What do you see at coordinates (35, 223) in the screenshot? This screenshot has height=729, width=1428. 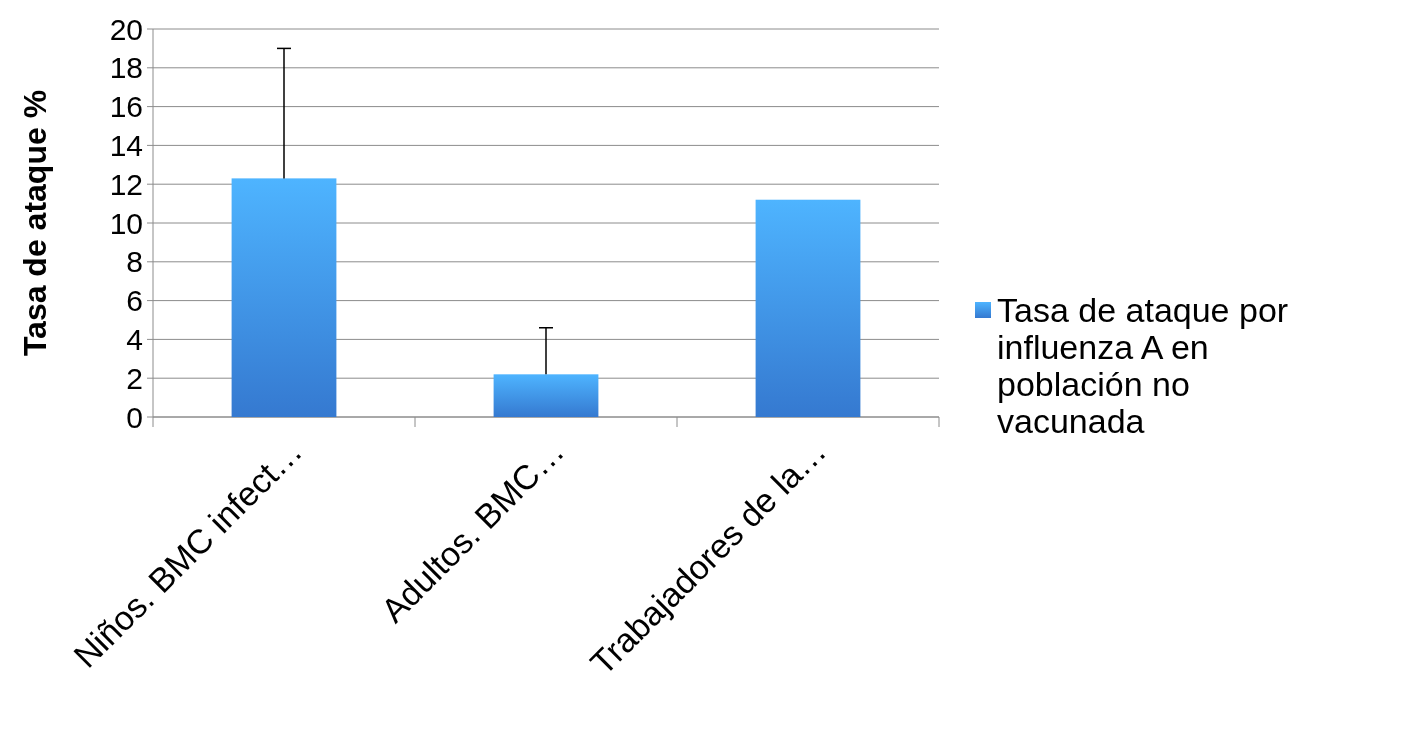 I see `y-axis-title: Tasa de ataque %` at bounding box center [35, 223].